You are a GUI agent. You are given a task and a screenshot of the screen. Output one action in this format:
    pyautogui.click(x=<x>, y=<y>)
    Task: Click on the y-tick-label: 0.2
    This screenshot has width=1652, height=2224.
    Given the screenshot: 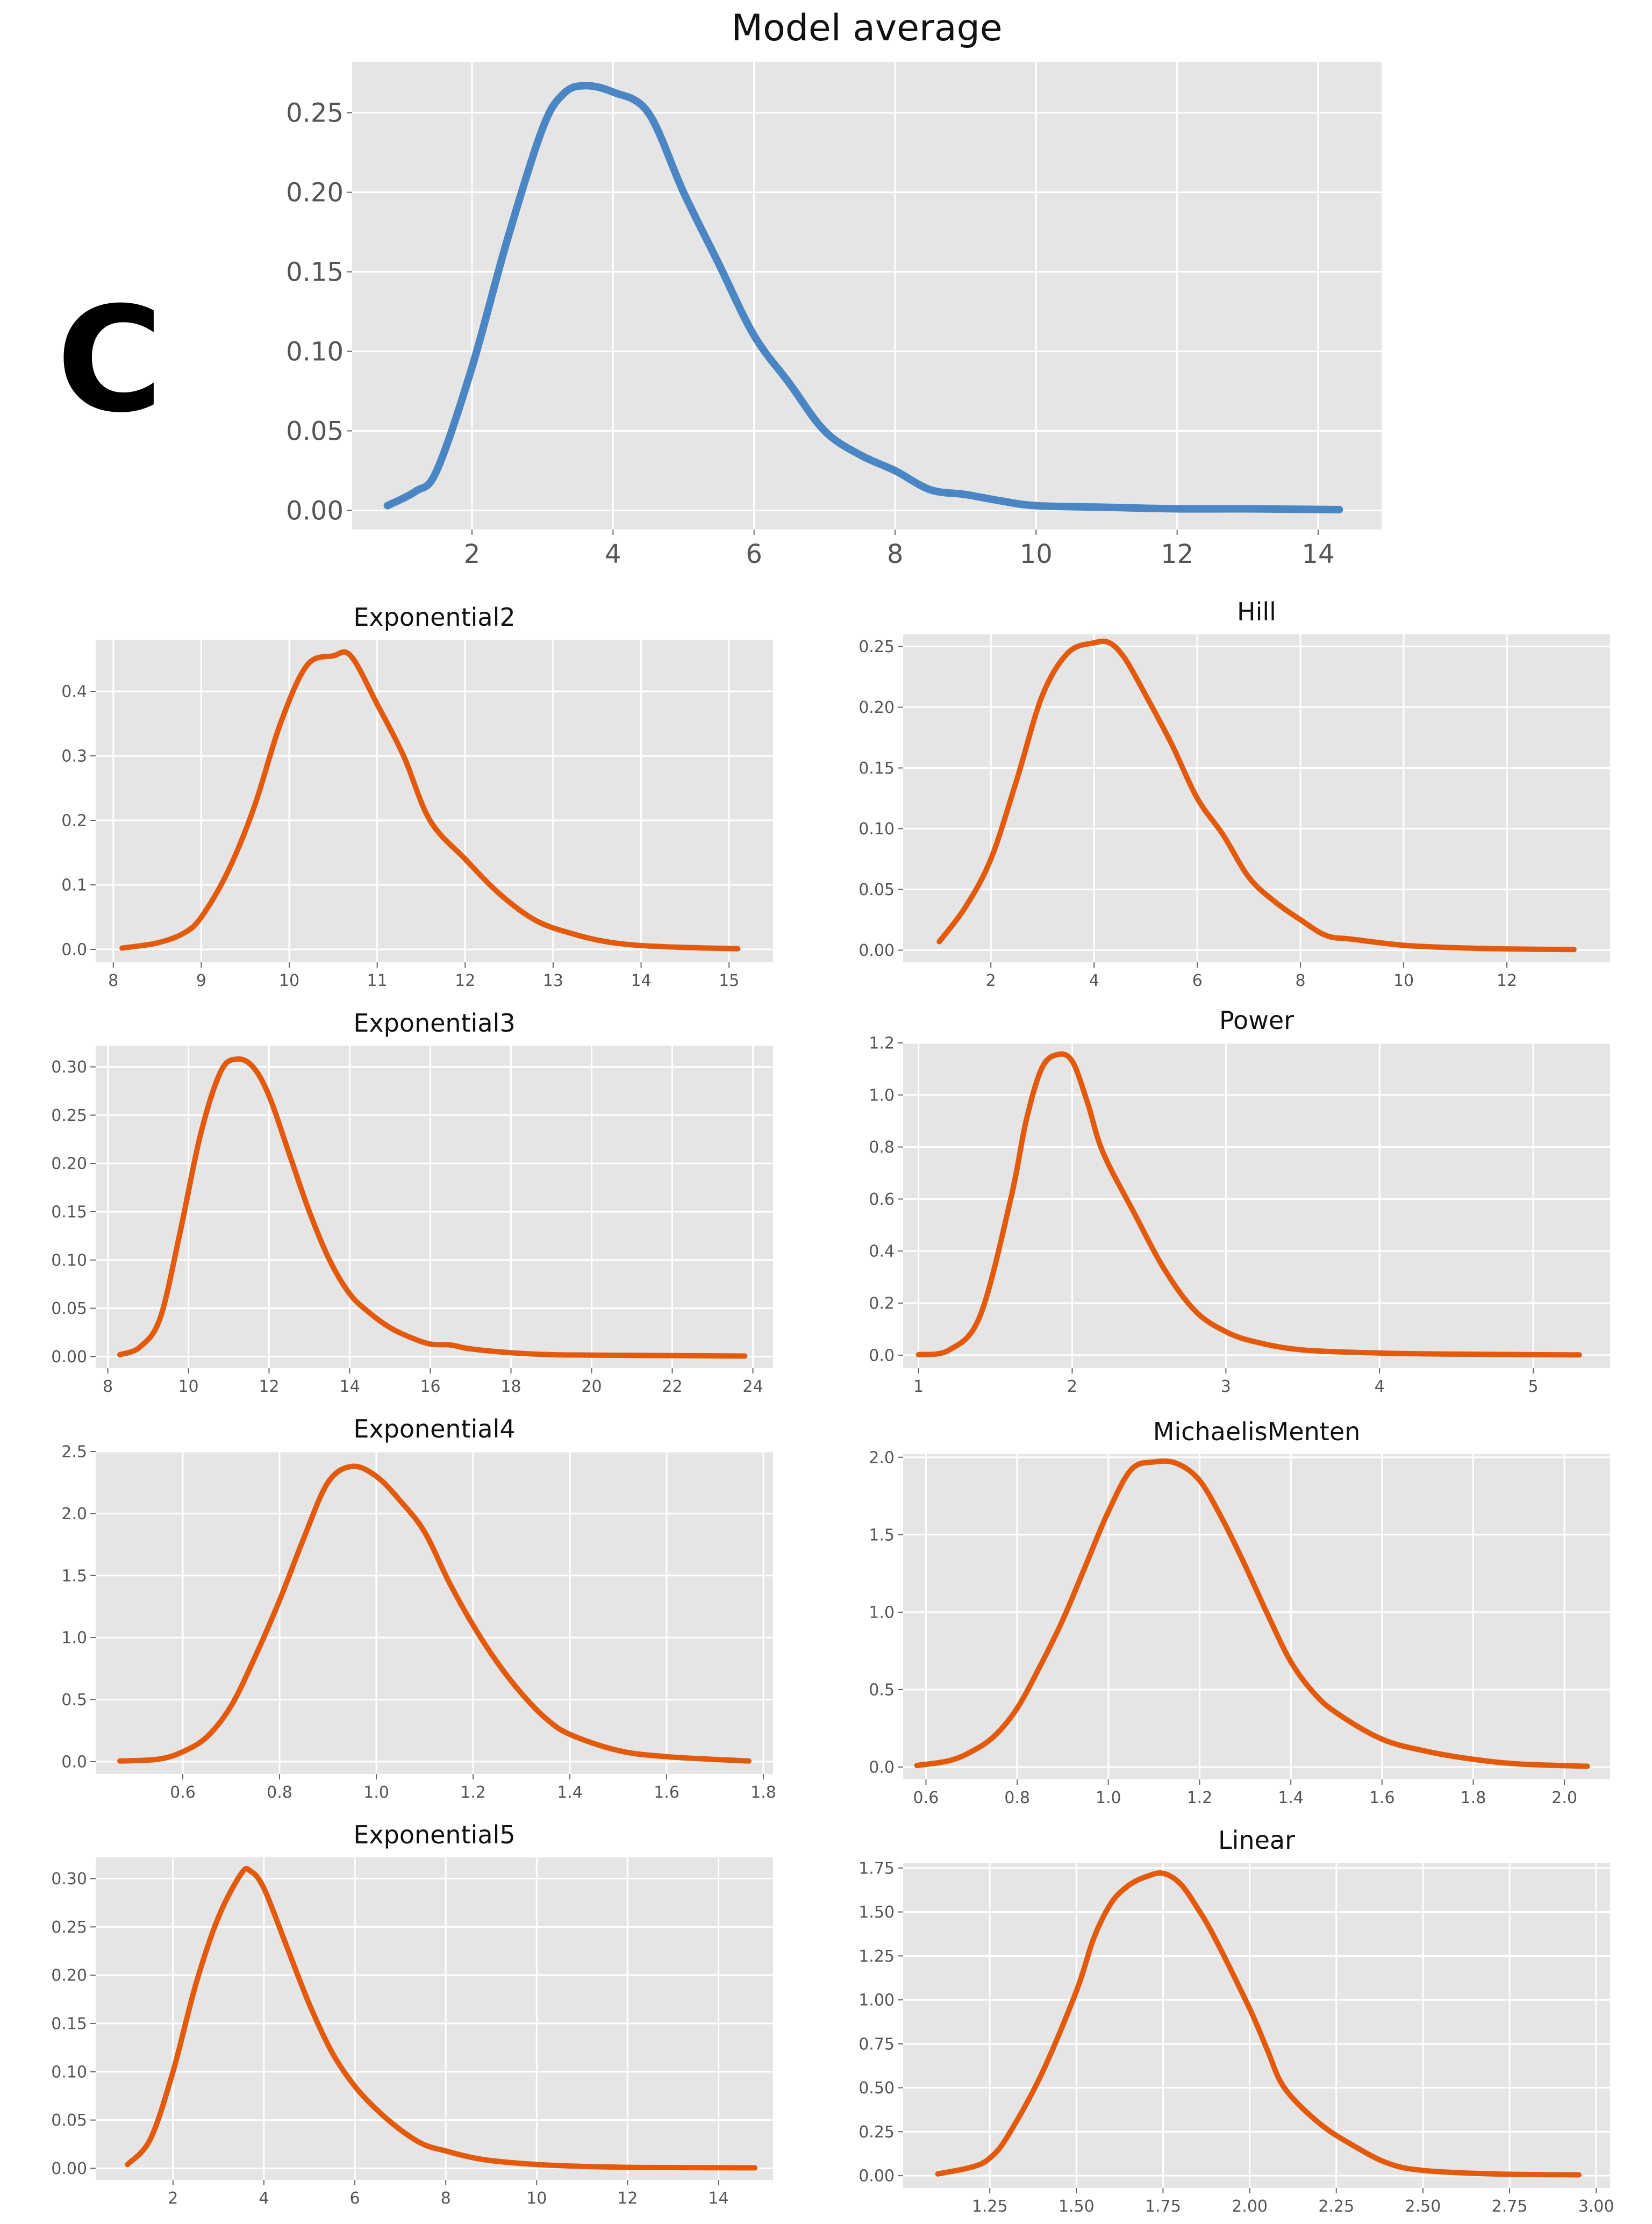 What is the action you would take?
    pyautogui.click(x=74, y=822)
    